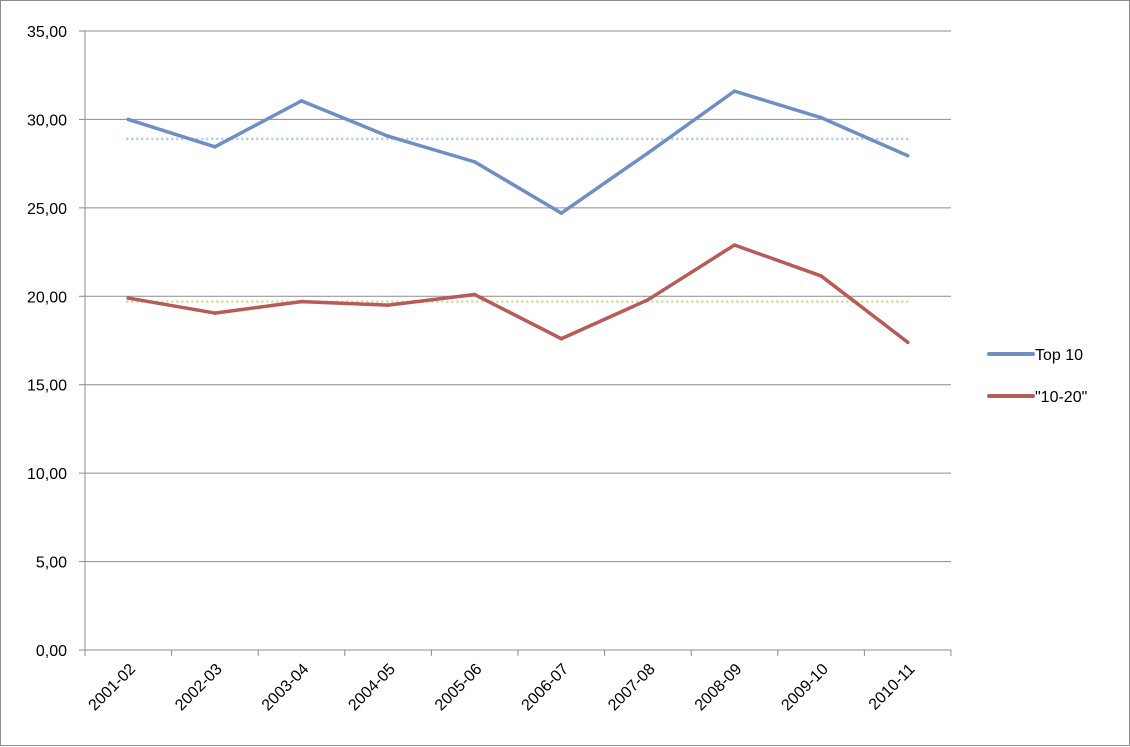 Image resolution: width=1130 pixels, height=747 pixels. What do you see at coordinates (47, 209) in the screenshot?
I see `y-tick-label: 25,00` at bounding box center [47, 209].